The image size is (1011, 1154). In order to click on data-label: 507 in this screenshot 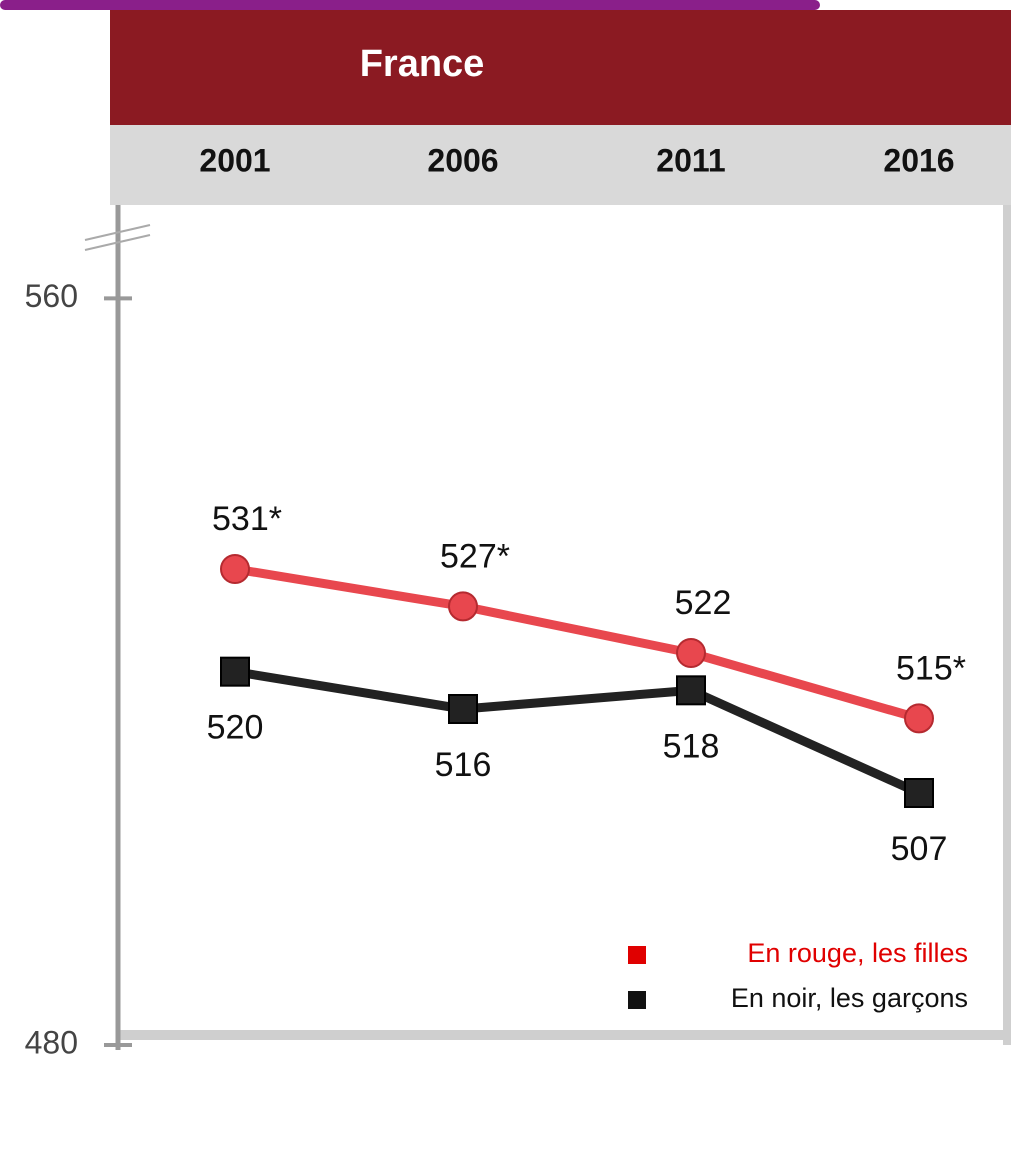, I will do `click(919, 849)`.